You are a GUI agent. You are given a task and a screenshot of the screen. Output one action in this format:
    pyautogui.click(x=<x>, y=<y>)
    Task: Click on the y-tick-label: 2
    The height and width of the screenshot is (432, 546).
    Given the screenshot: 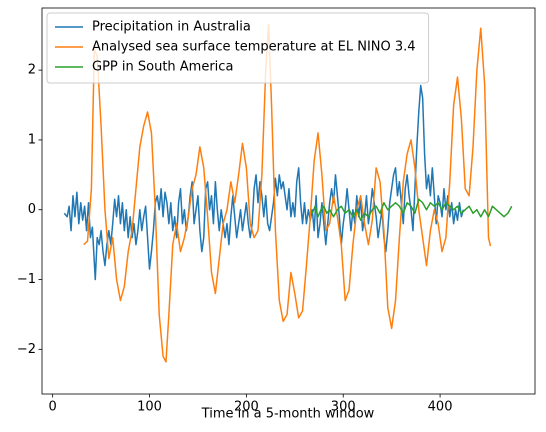 What is the action you would take?
    pyautogui.click(x=32, y=70)
    